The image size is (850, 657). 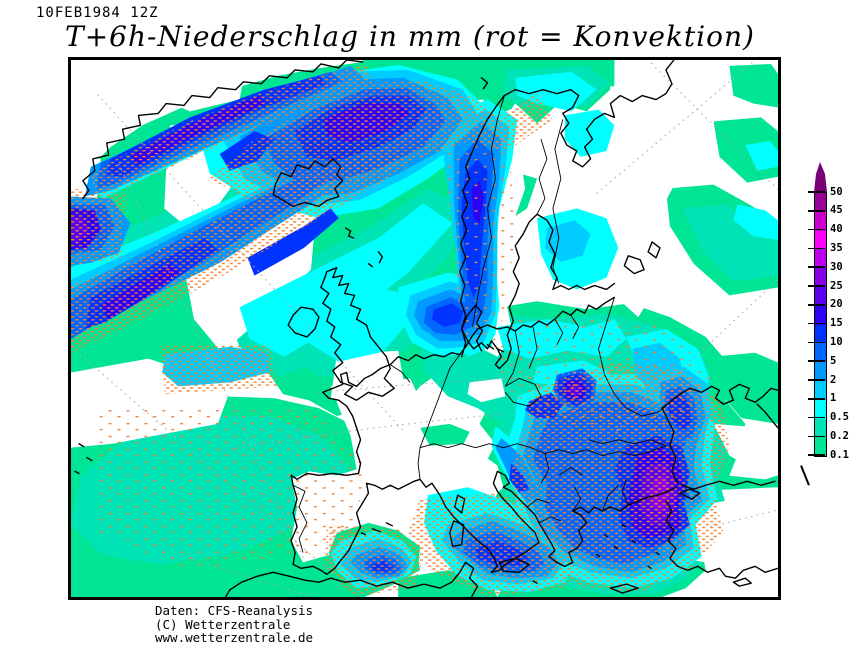 What do you see at coordinates (836, 210) in the screenshot?
I see `scale-tick-label: 45` at bounding box center [836, 210].